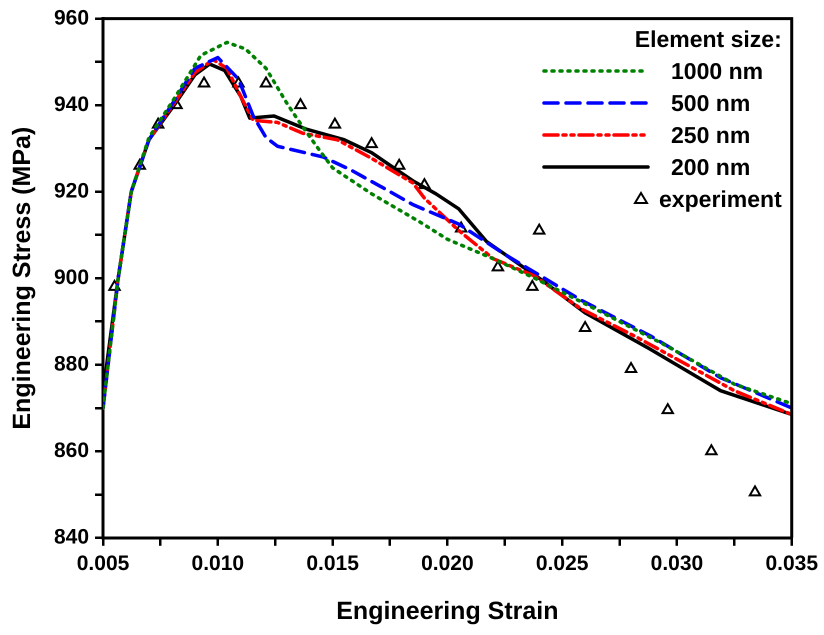 The width and height of the screenshot is (824, 635). What do you see at coordinates (710, 103) in the screenshot?
I see `legend-label: 500 nm` at bounding box center [710, 103].